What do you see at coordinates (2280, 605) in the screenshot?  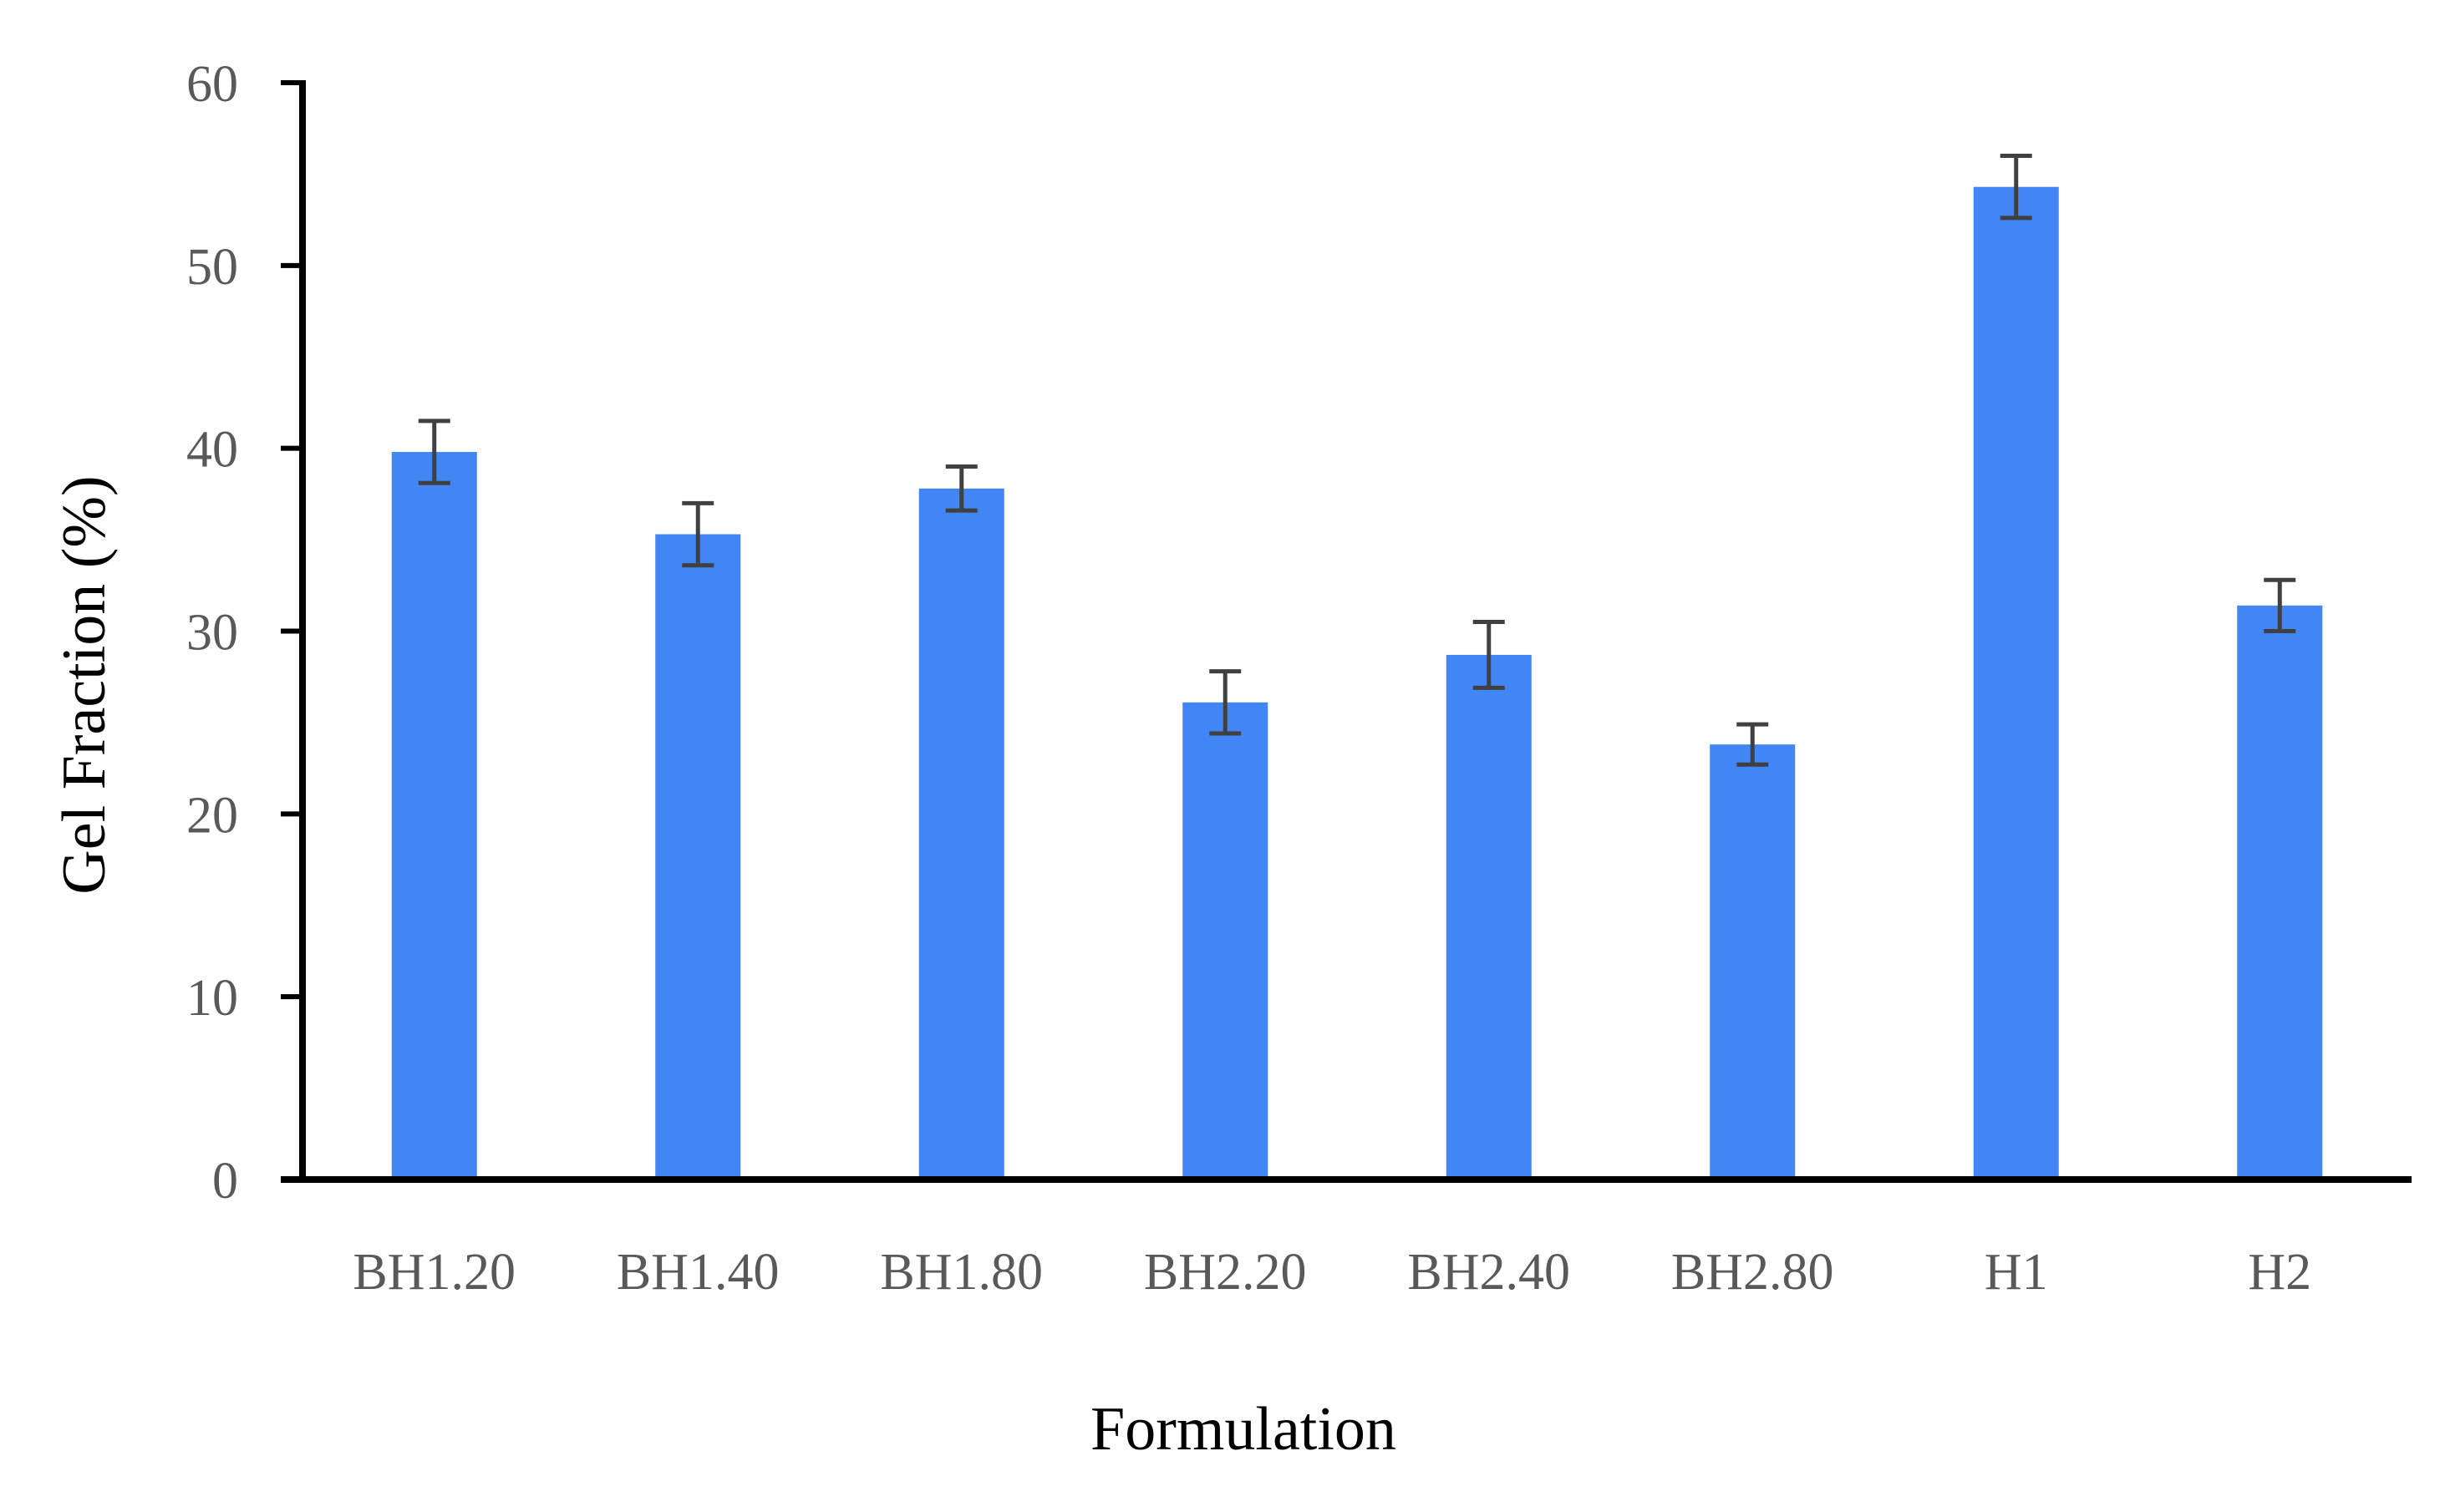 I see `error-bar-h2` at bounding box center [2280, 605].